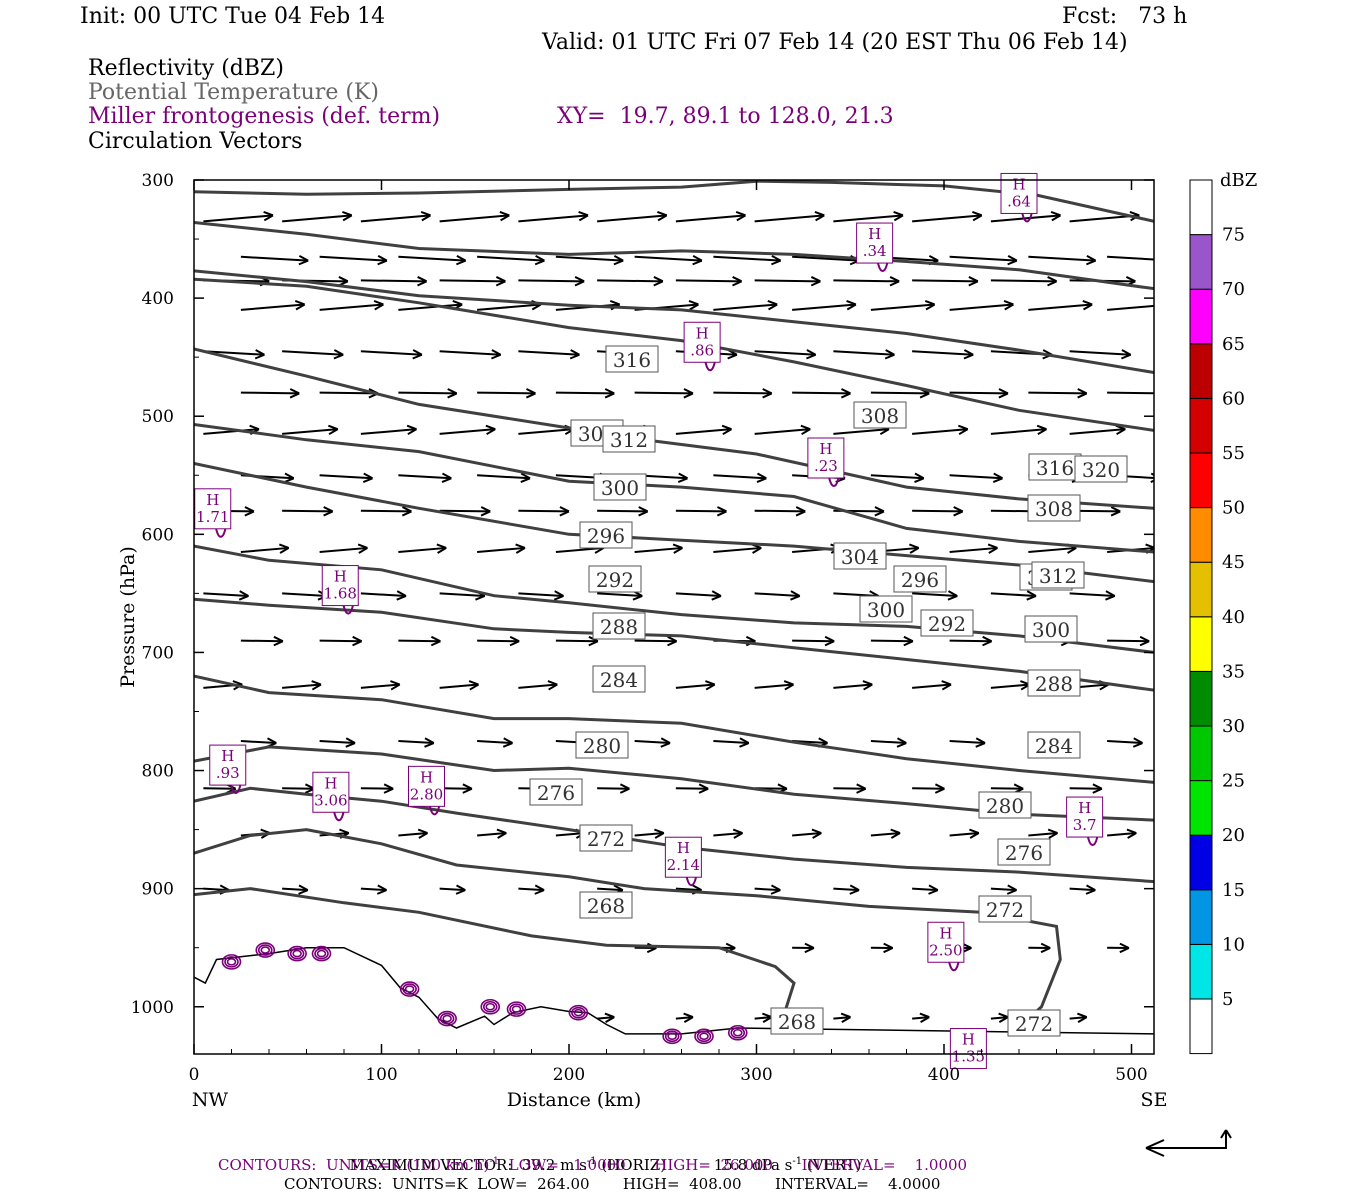 This screenshot has height=1200, width=1350. Describe the element at coordinates (1085, 817) in the screenshot. I see `frontogenesis-max-box` at that location.